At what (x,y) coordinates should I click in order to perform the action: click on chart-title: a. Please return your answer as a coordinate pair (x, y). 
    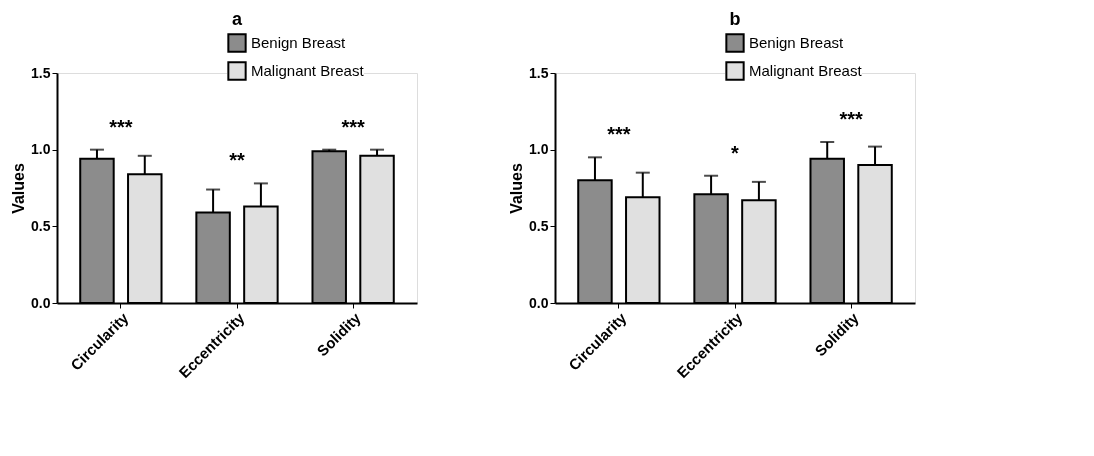
    Looking at the image, I should click on (237, 19).